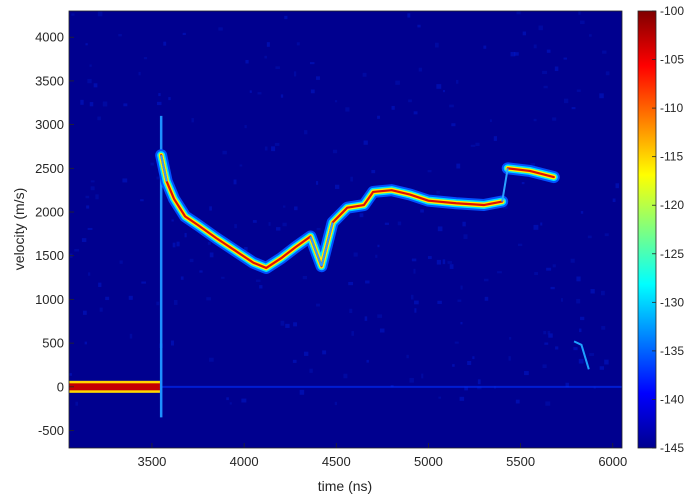 Image resolution: width=685 pixels, height=496 pixels. I want to click on x-tick-label: 5000, so click(428, 461).